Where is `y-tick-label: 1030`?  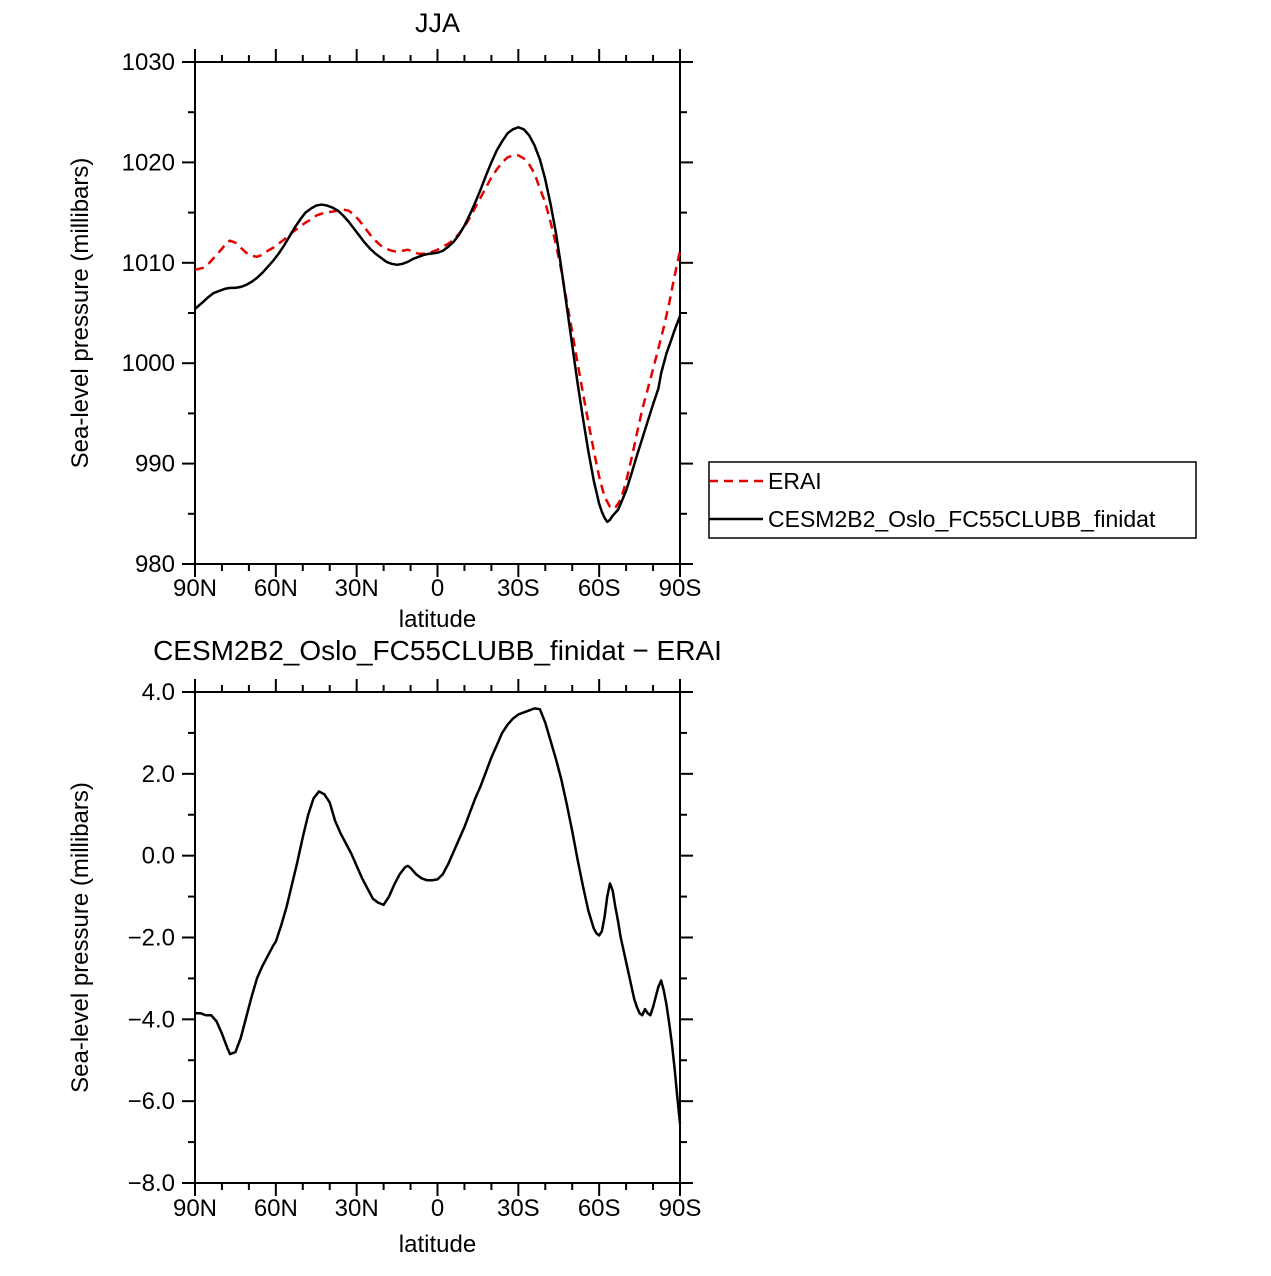 y-tick-label: 1030 is located at coordinates (148, 62).